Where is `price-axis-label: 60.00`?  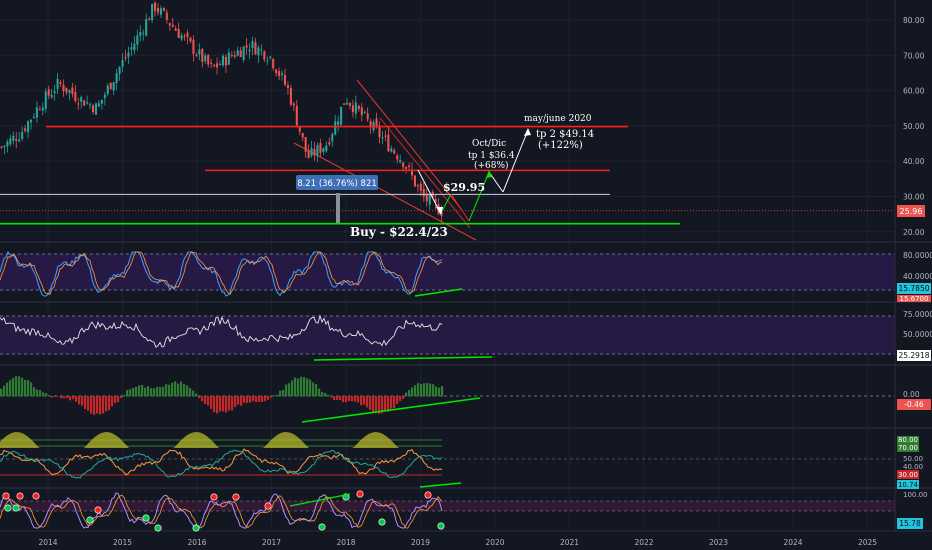 price-axis-label: 60.00 is located at coordinates (914, 91).